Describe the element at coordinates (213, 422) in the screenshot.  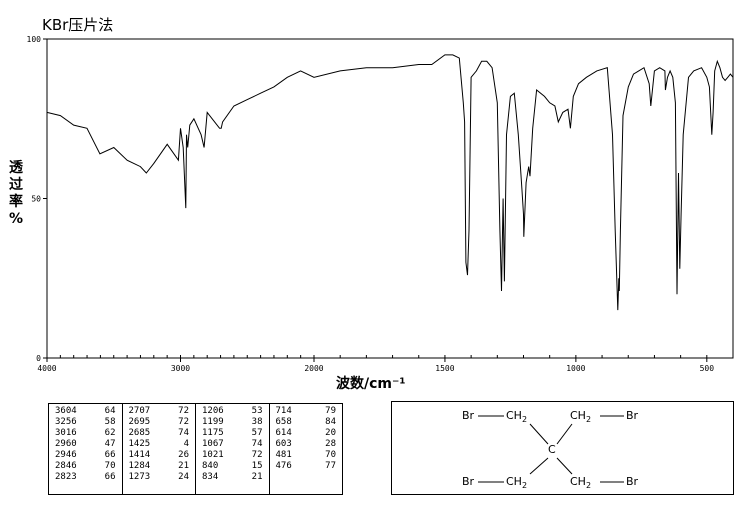
I see `peak-wavenumber: 1199` at that location.